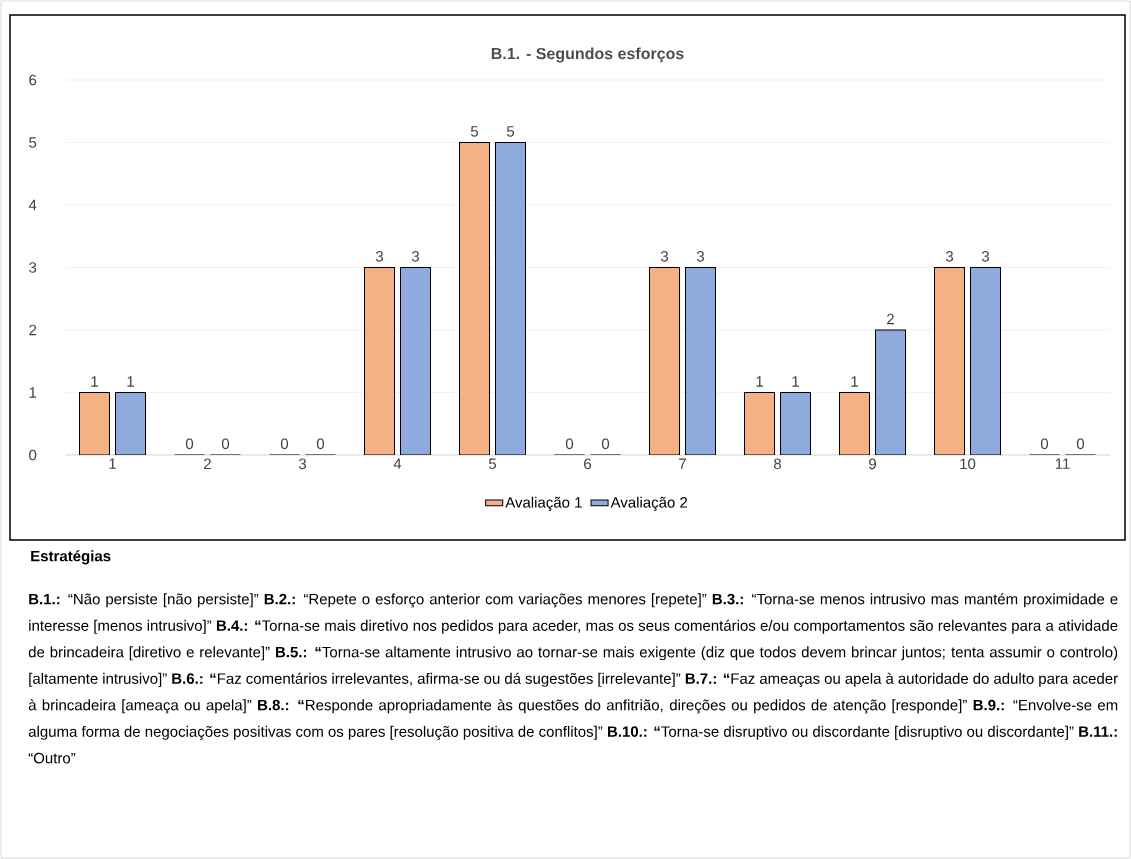  What do you see at coordinates (872, 464) in the screenshot?
I see `x-tick-label: 9` at bounding box center [872, 464].